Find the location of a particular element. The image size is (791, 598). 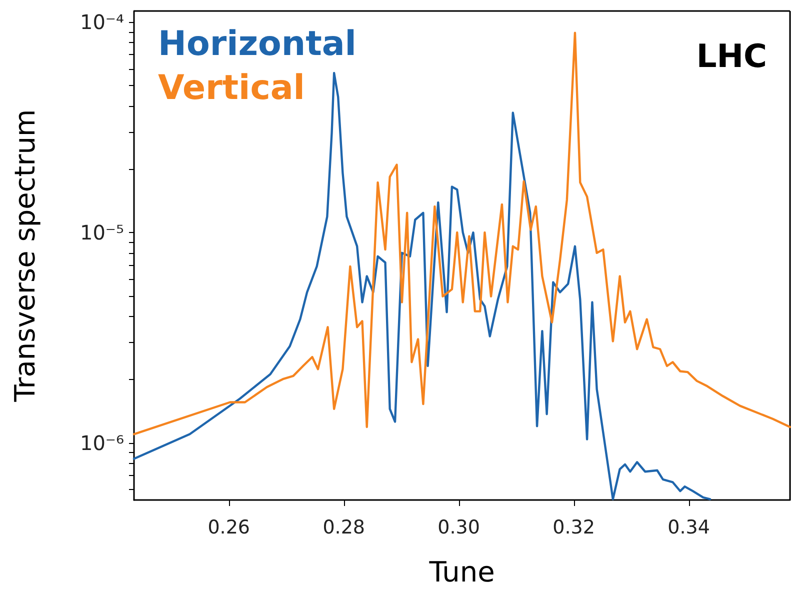

y-tick-label: 10⁻⁶ is located at coordinates (102, 442).